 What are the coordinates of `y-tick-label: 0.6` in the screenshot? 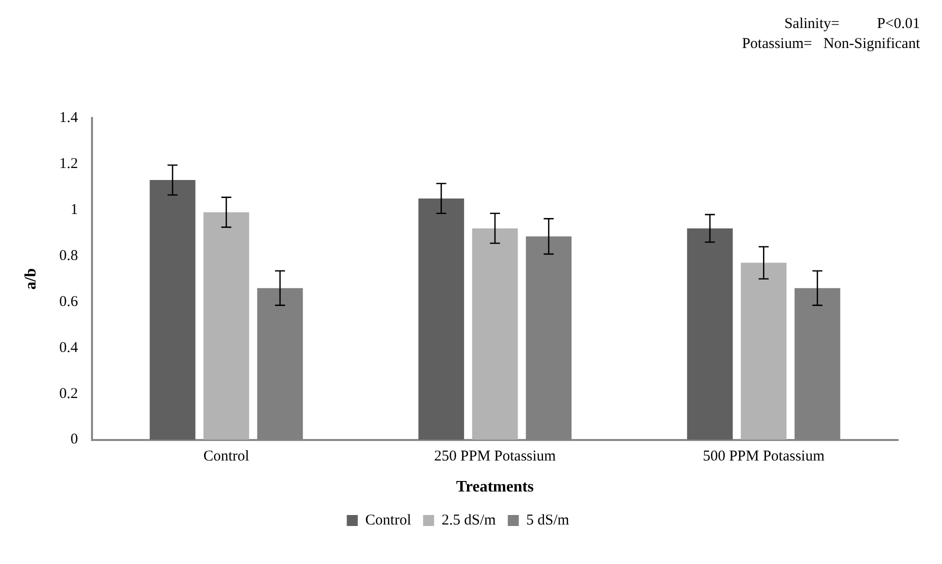 It's located at (68, 302).